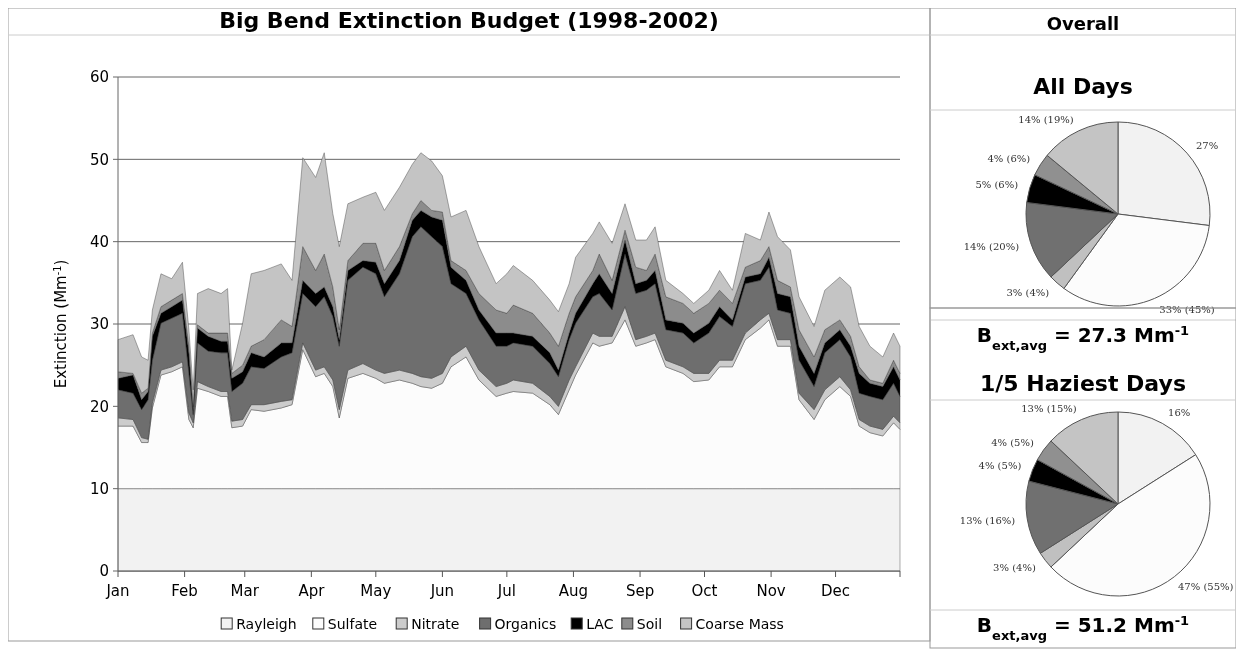  Describe the element at coordinates (771, 591) in the screenshot. I see `x-tick-label: Nov` at that location.